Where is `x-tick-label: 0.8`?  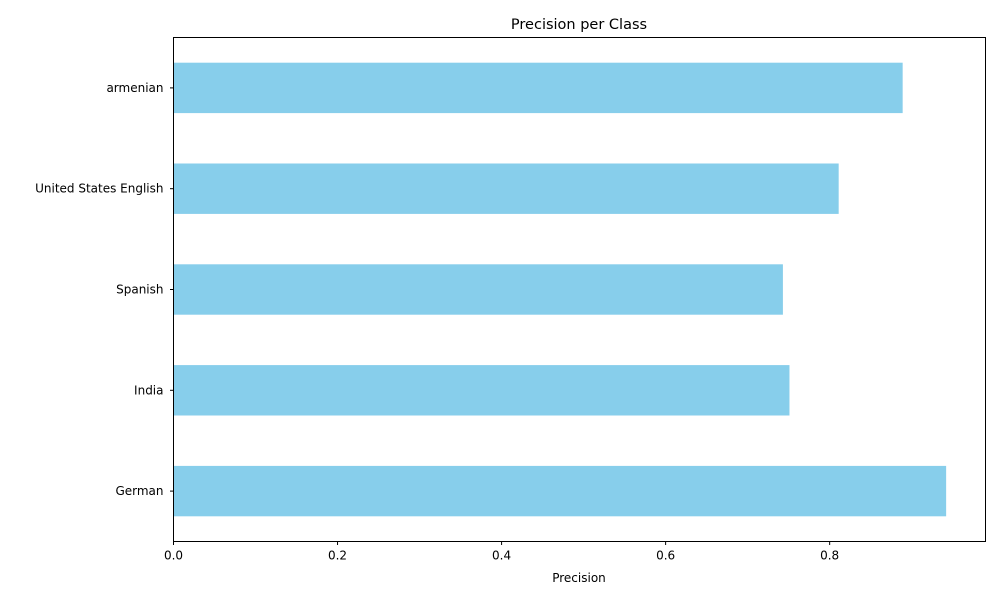
x-tick-label: 0.8 is located at coordinates (829, 556).